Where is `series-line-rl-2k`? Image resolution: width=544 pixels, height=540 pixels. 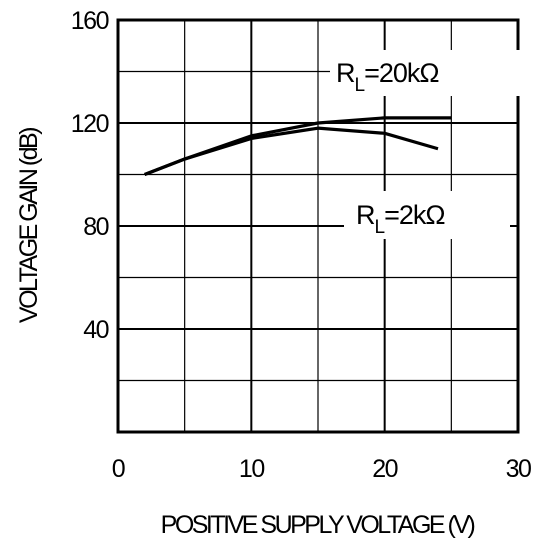
series-line-rl-2k is located at coordinates (291, 151).